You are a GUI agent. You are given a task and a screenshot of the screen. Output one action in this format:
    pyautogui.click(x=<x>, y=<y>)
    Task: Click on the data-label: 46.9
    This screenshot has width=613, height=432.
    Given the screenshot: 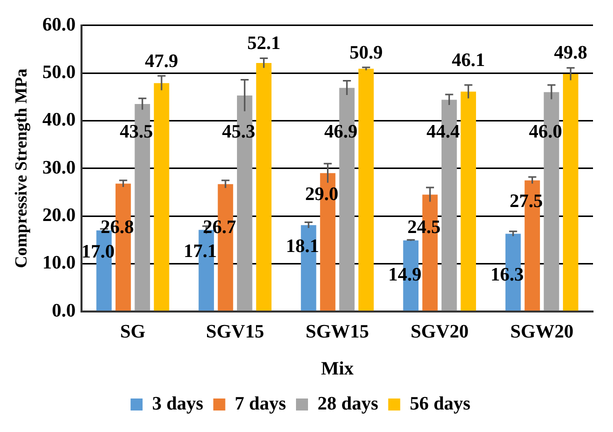 What is the action you would take?
    pyautogui.click(x=341, y=132)
    